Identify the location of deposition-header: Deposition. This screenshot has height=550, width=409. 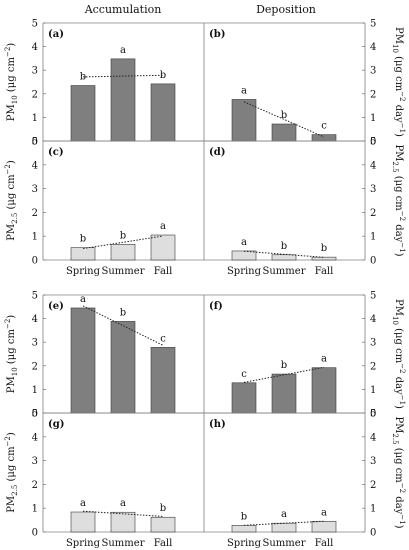
(286, 9).